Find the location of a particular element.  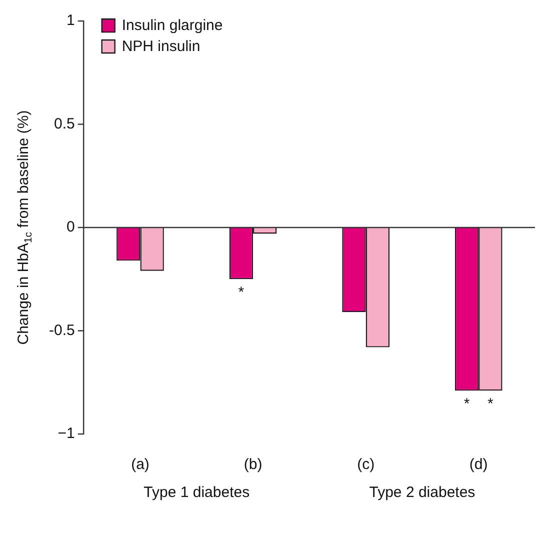

x-tick-label: (a) is located at coordinates (140, 465).